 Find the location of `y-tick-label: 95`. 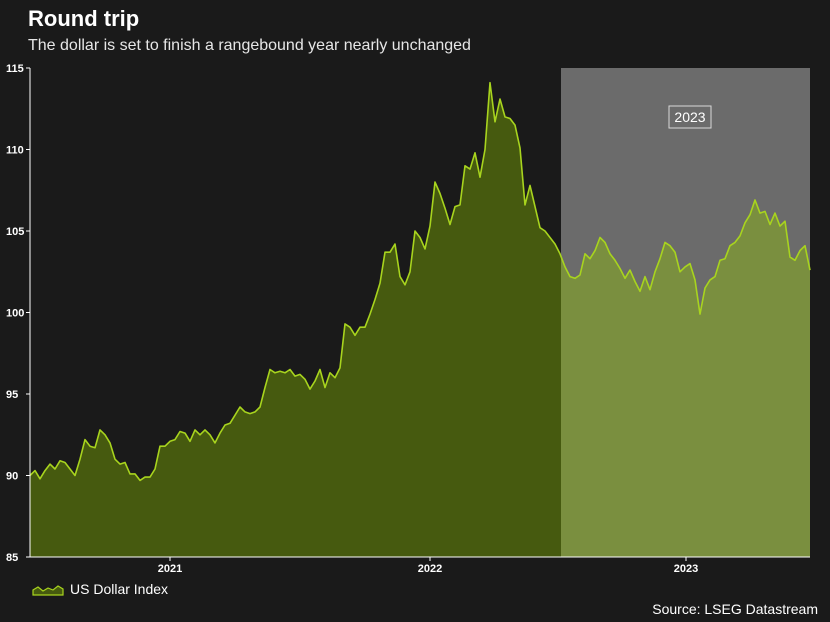

y-tick-label: 95 is located at coordinates (12, 395).